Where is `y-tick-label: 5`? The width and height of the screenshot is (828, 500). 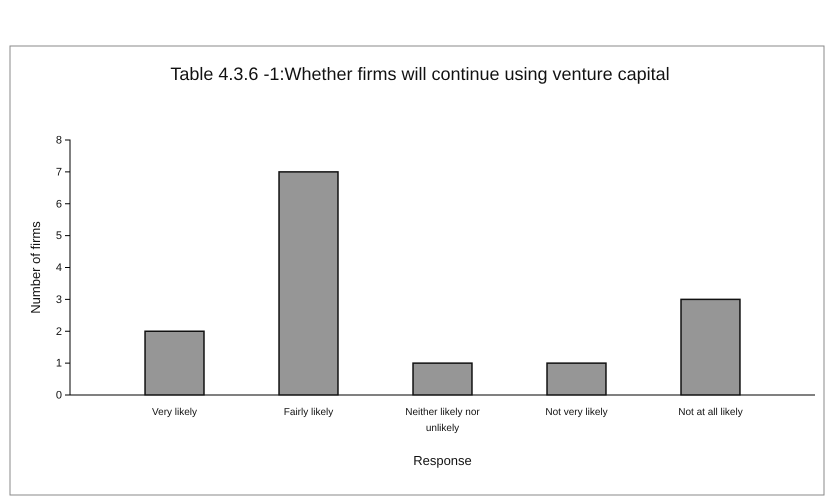 y-tick-label: 5 is located at coordinates (59, 236).